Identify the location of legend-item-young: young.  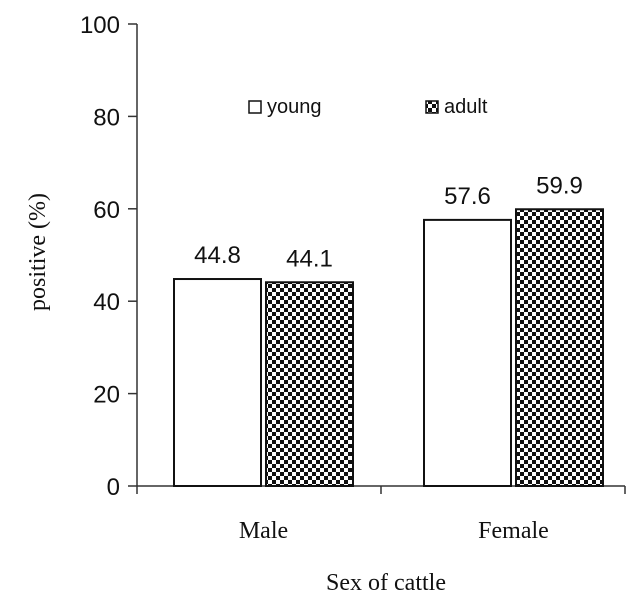
(285, 107).